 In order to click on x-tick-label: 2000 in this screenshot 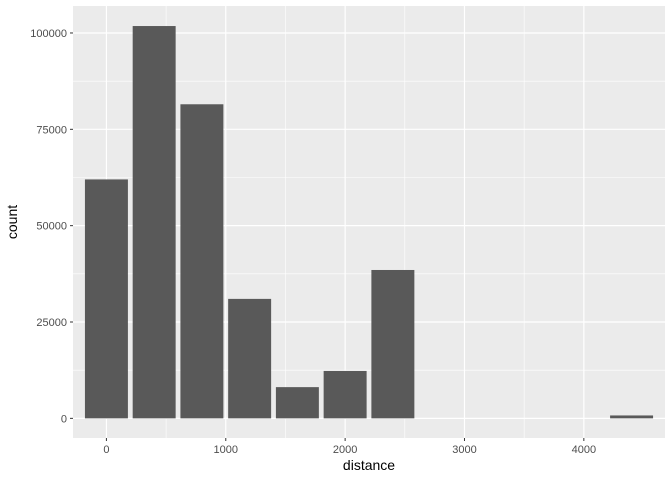, I will do `click(345, 450)`.